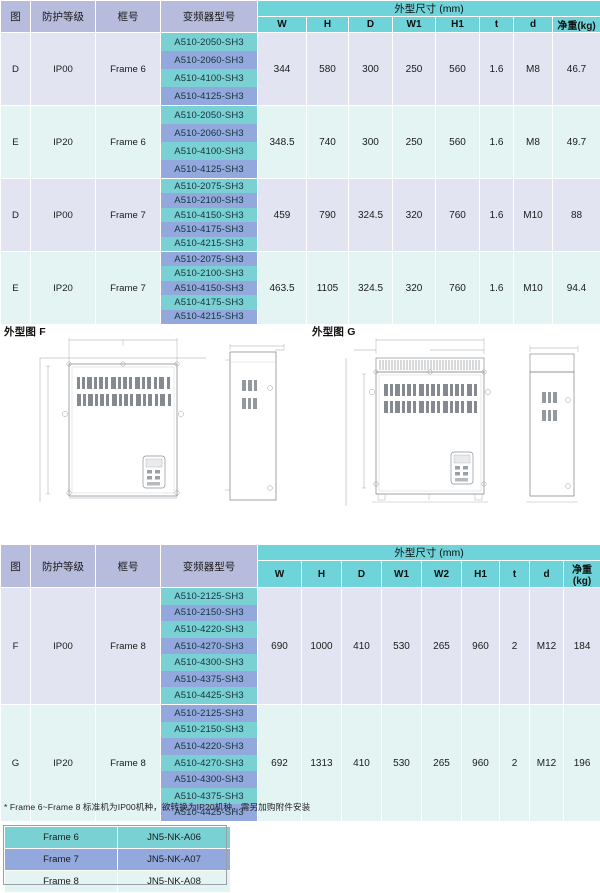 The height and width of the screenshot is (893, 600). Describe the element at coordinates (497, 25) in the screenshot. I see `header-col-t: t` at that location.